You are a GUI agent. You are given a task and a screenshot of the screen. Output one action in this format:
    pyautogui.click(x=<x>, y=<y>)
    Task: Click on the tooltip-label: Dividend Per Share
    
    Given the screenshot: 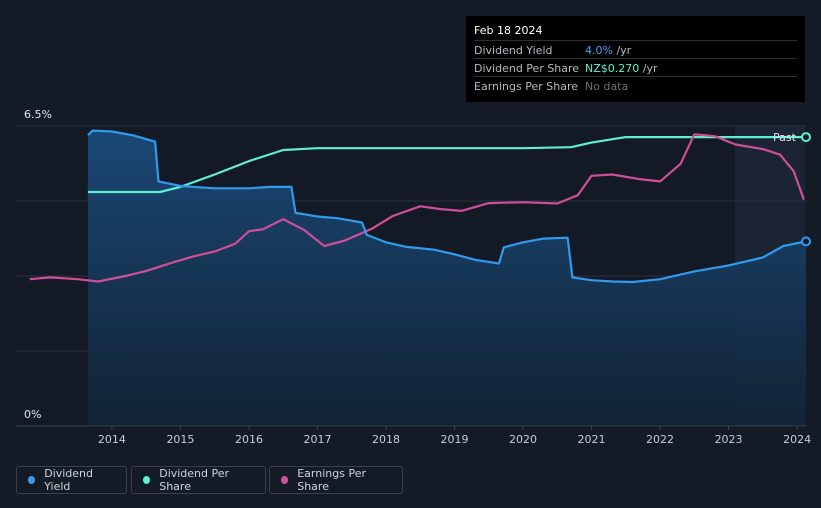 What is the action you would take?
    pyautogui.click(x=527, y=68)
    